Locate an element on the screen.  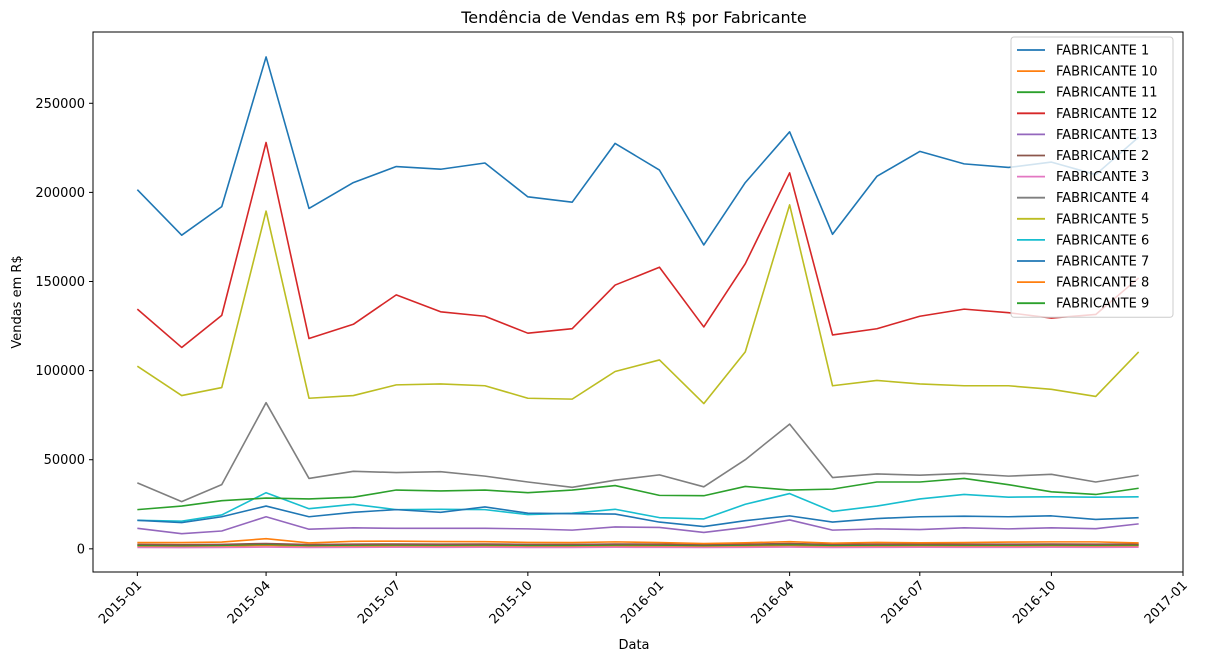
legend-entry: FABRICANTE 10 is located at coordinates (1107, 72).